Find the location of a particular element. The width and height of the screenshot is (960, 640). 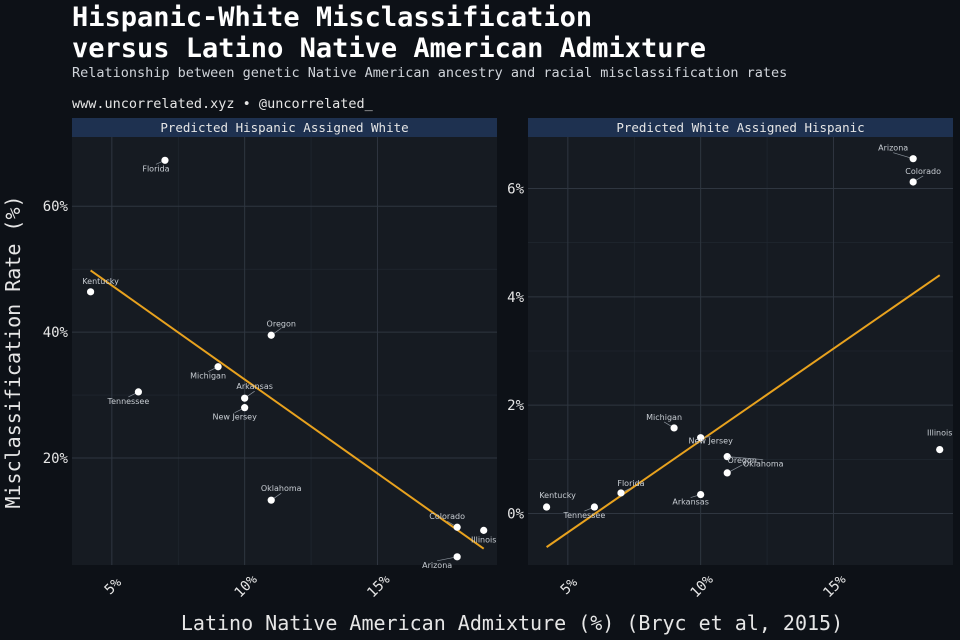

panel-title: Predicted Hispanic Assigned White is located at coordinates (284, 127).